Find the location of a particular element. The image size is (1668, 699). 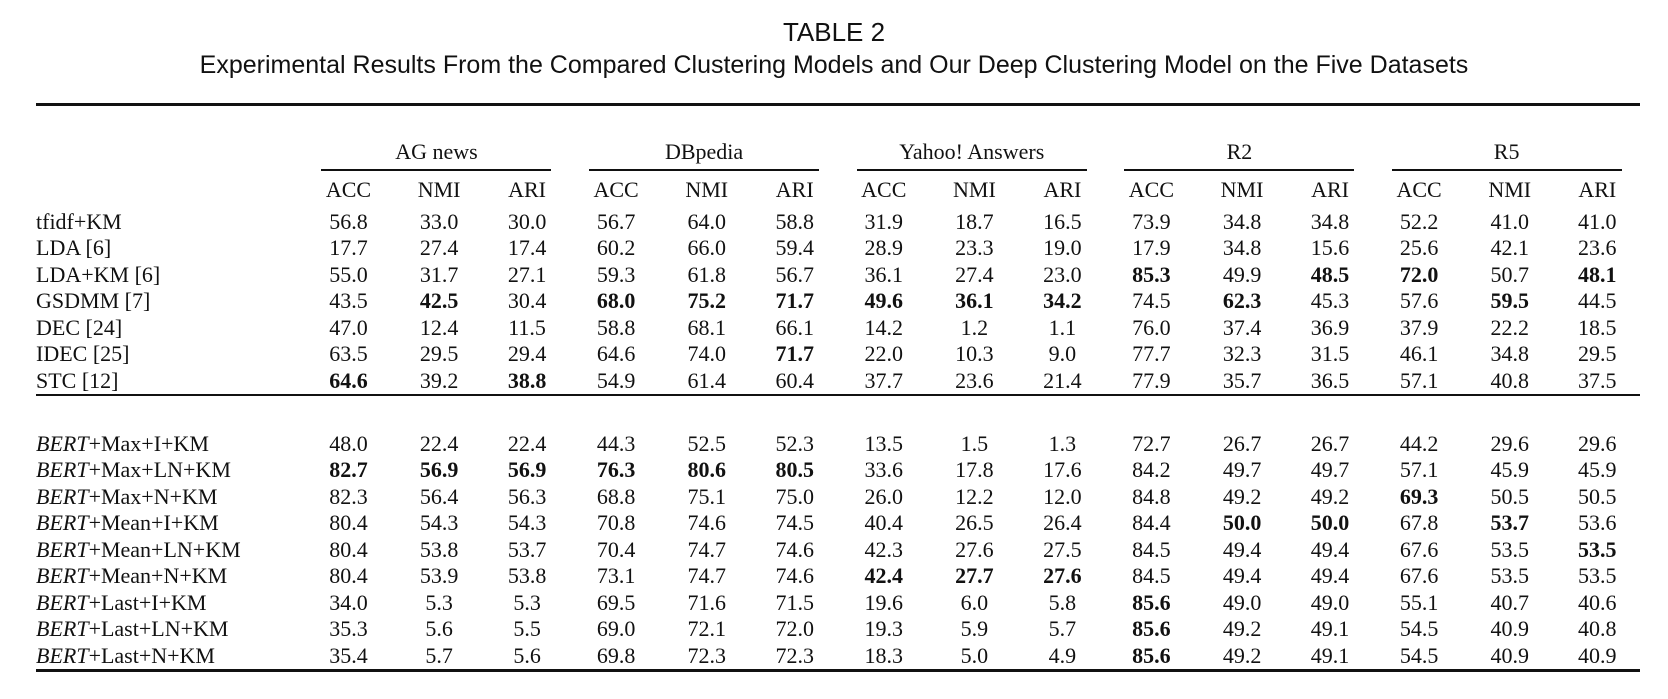

metric-value: 64.6 is located at coordinates (616, 354).